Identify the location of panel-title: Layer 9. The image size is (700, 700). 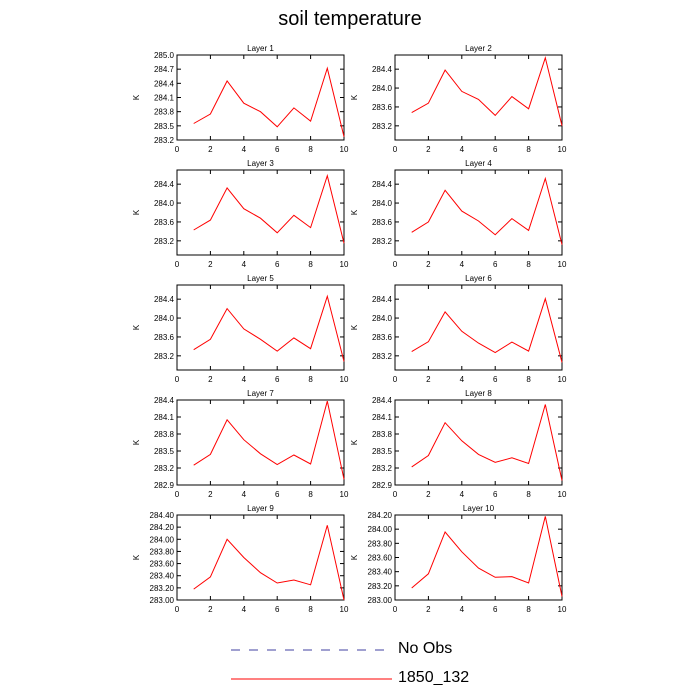
(260, 508).